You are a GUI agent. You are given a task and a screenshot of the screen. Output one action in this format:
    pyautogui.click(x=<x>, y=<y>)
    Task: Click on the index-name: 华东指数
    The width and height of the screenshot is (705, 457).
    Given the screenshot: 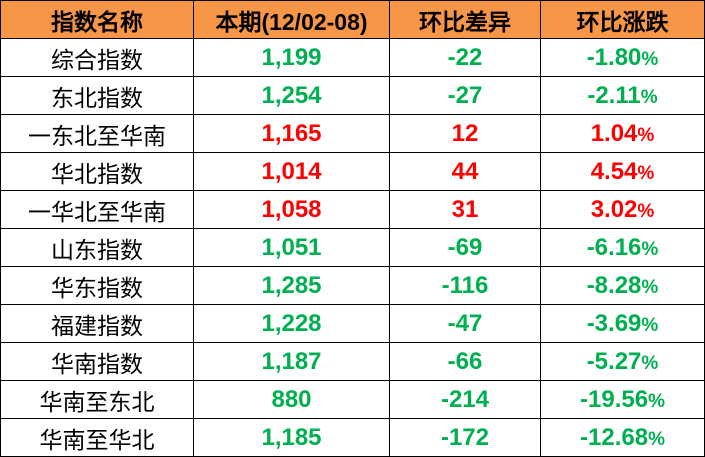 What is the action you would take?
    pyautogui.click(x=97, y=285)
    